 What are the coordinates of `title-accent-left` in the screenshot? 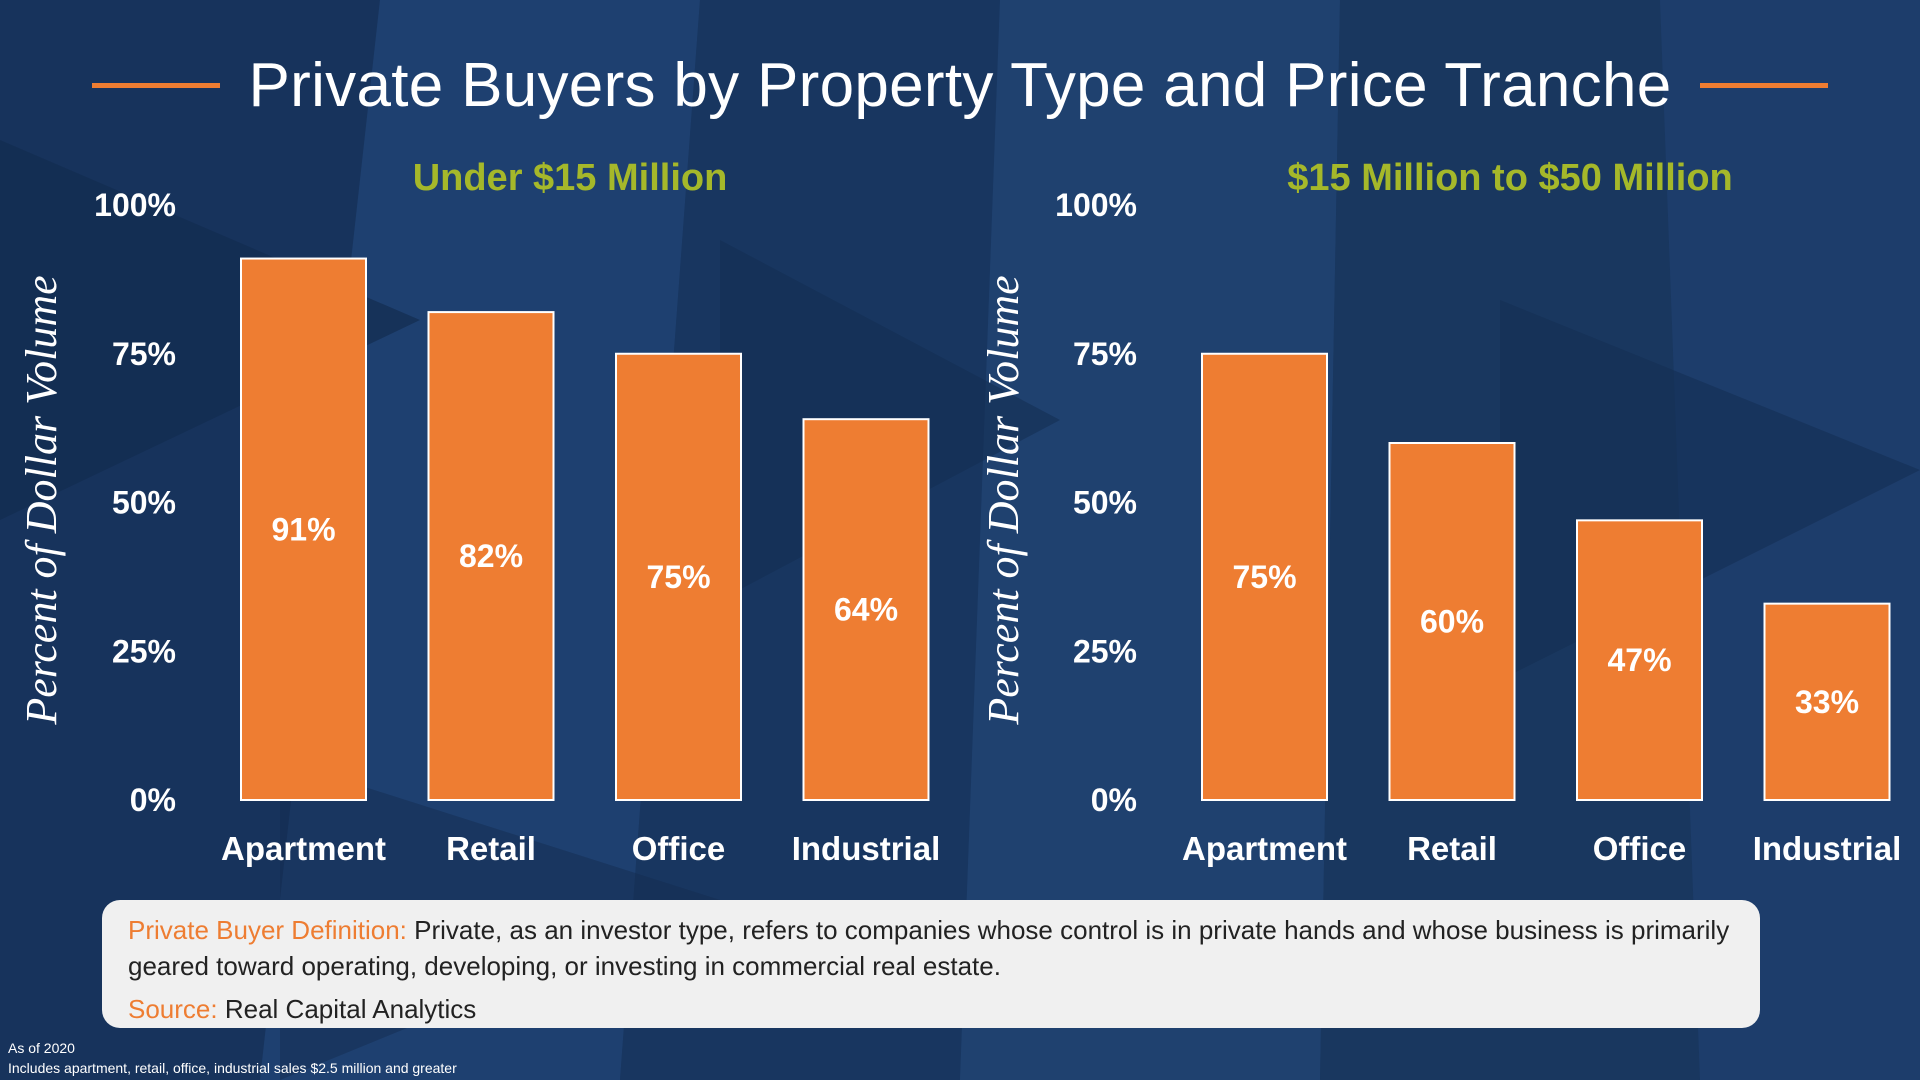 It's located at (156, 85).